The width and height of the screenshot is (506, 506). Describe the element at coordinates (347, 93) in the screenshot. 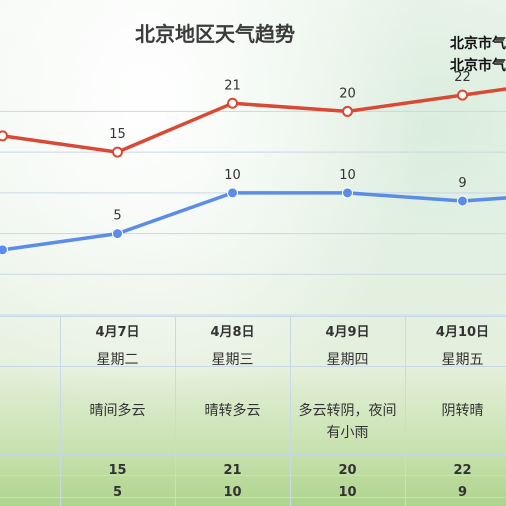

I see `data-label-high: 20` at that location.